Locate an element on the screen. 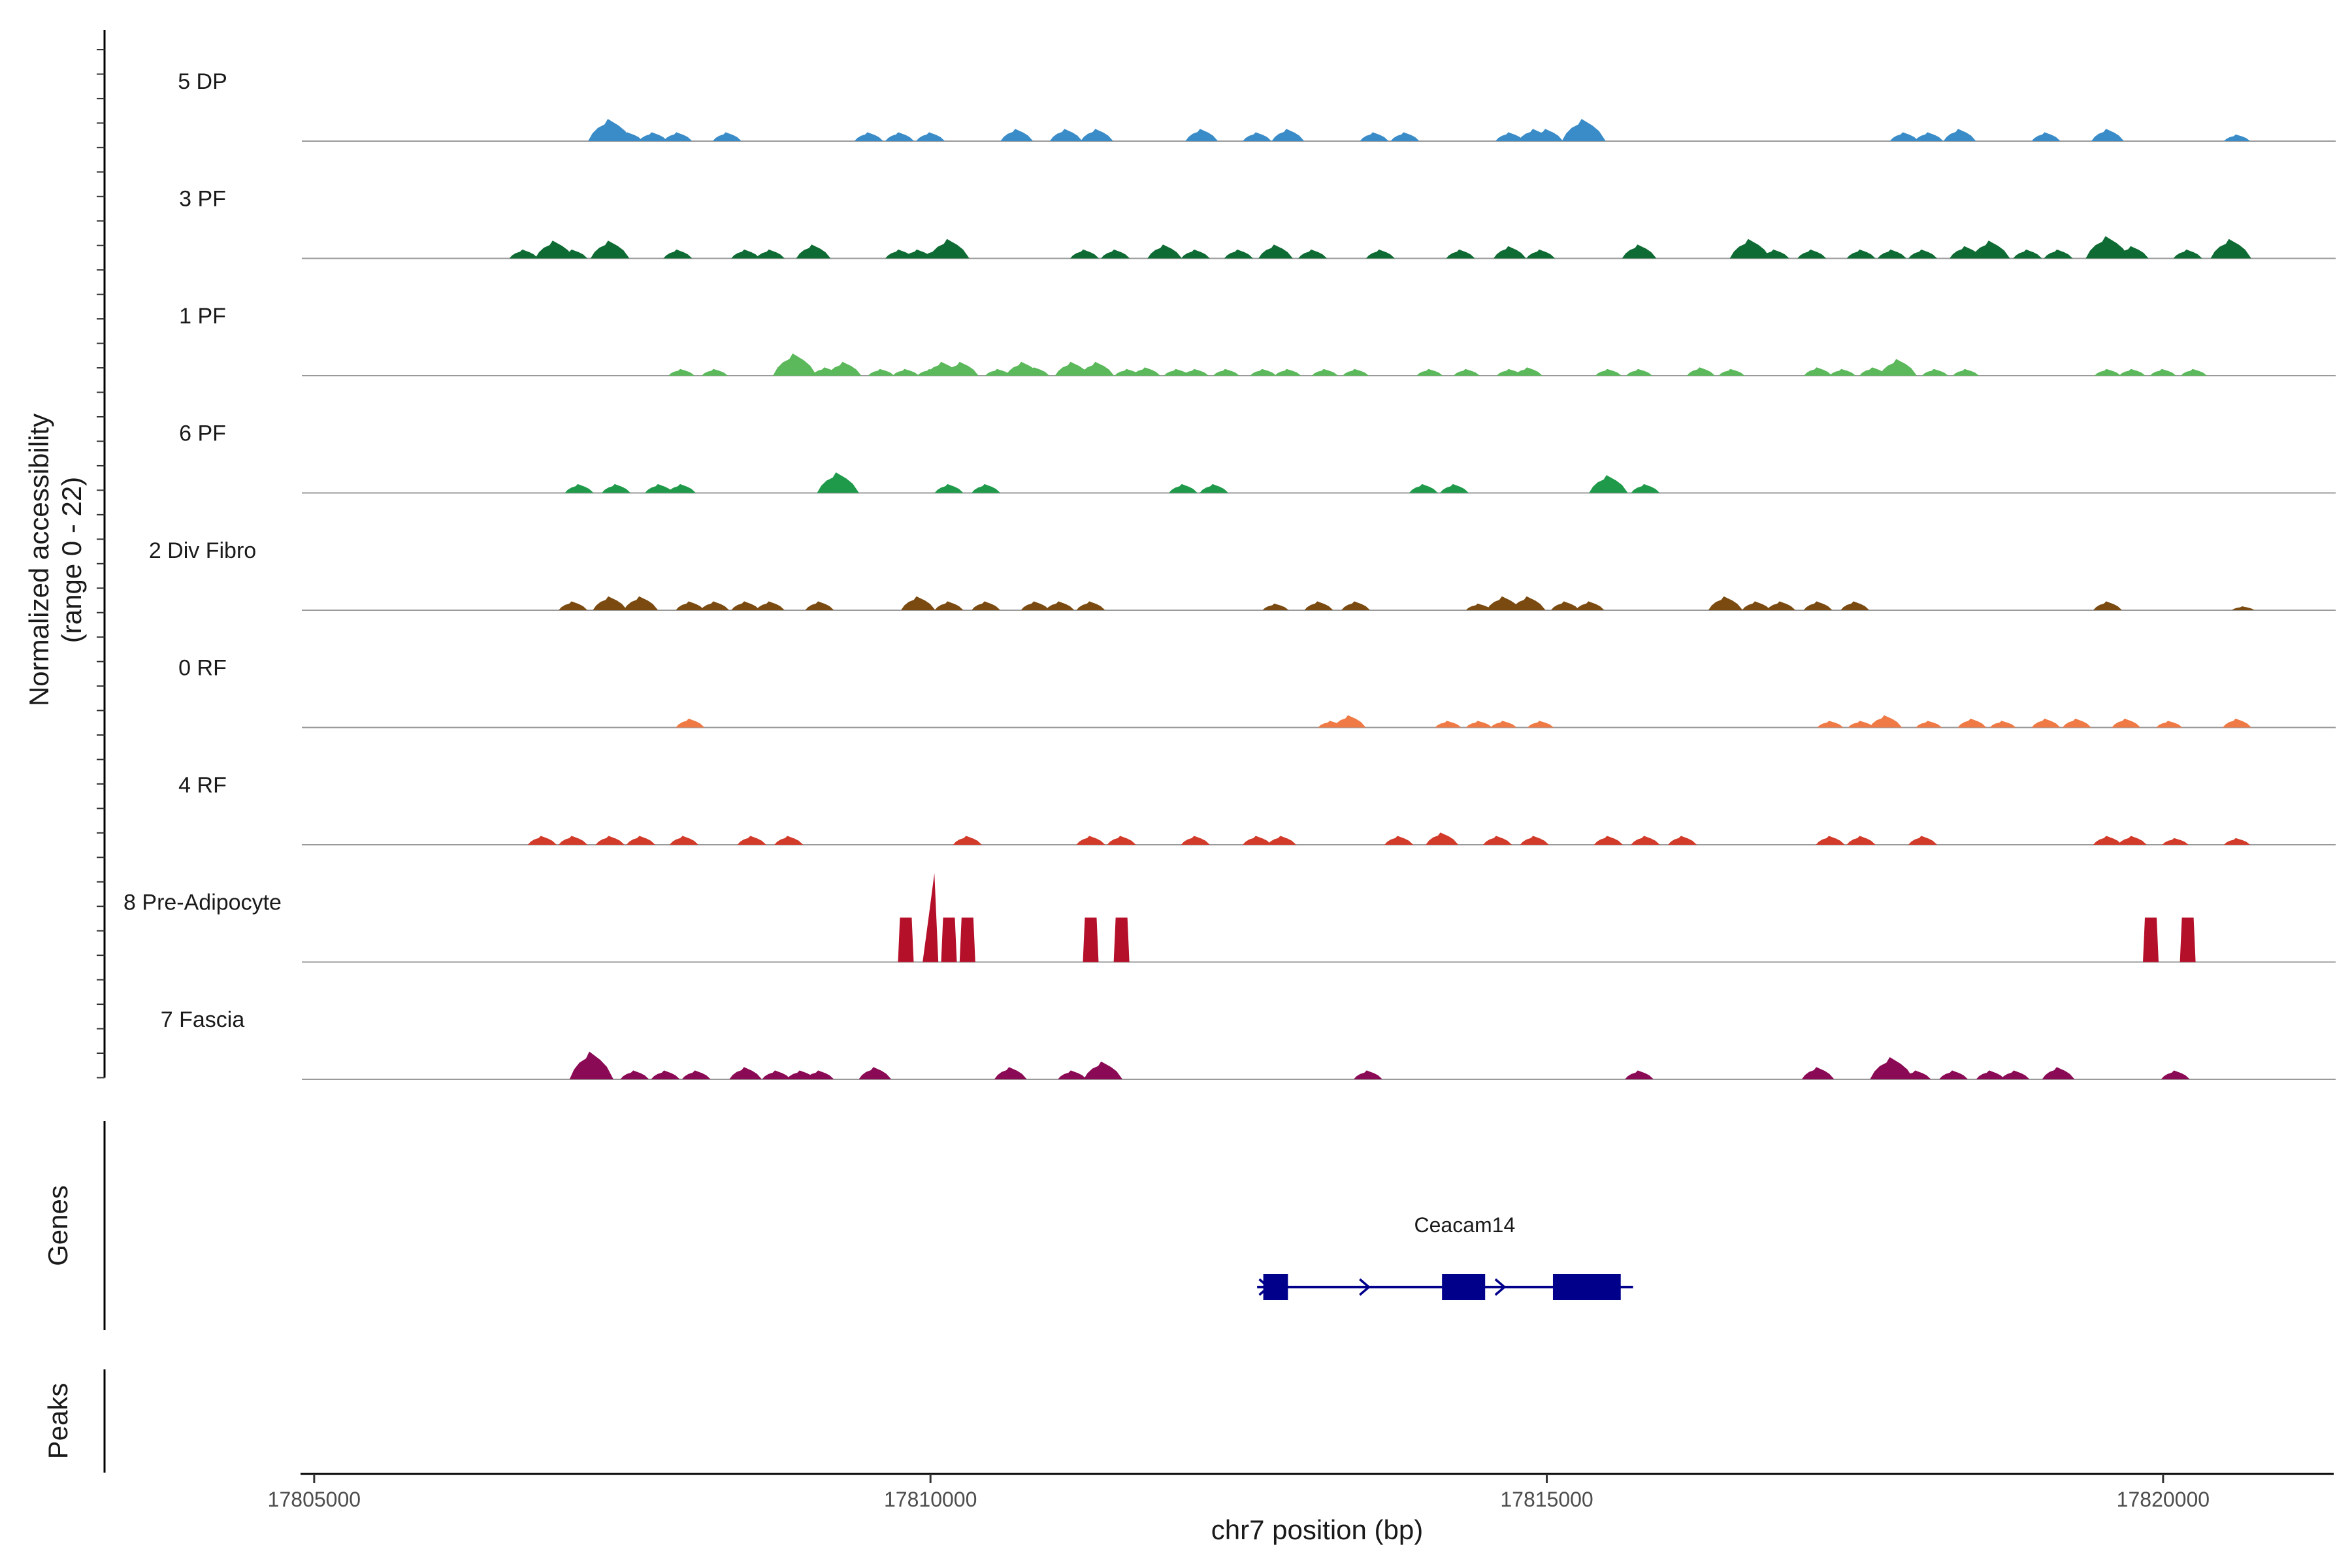 This screenshot has width=2352, height=1568. track-6-pf: 6 PF is located at coordinates (1257, 457).